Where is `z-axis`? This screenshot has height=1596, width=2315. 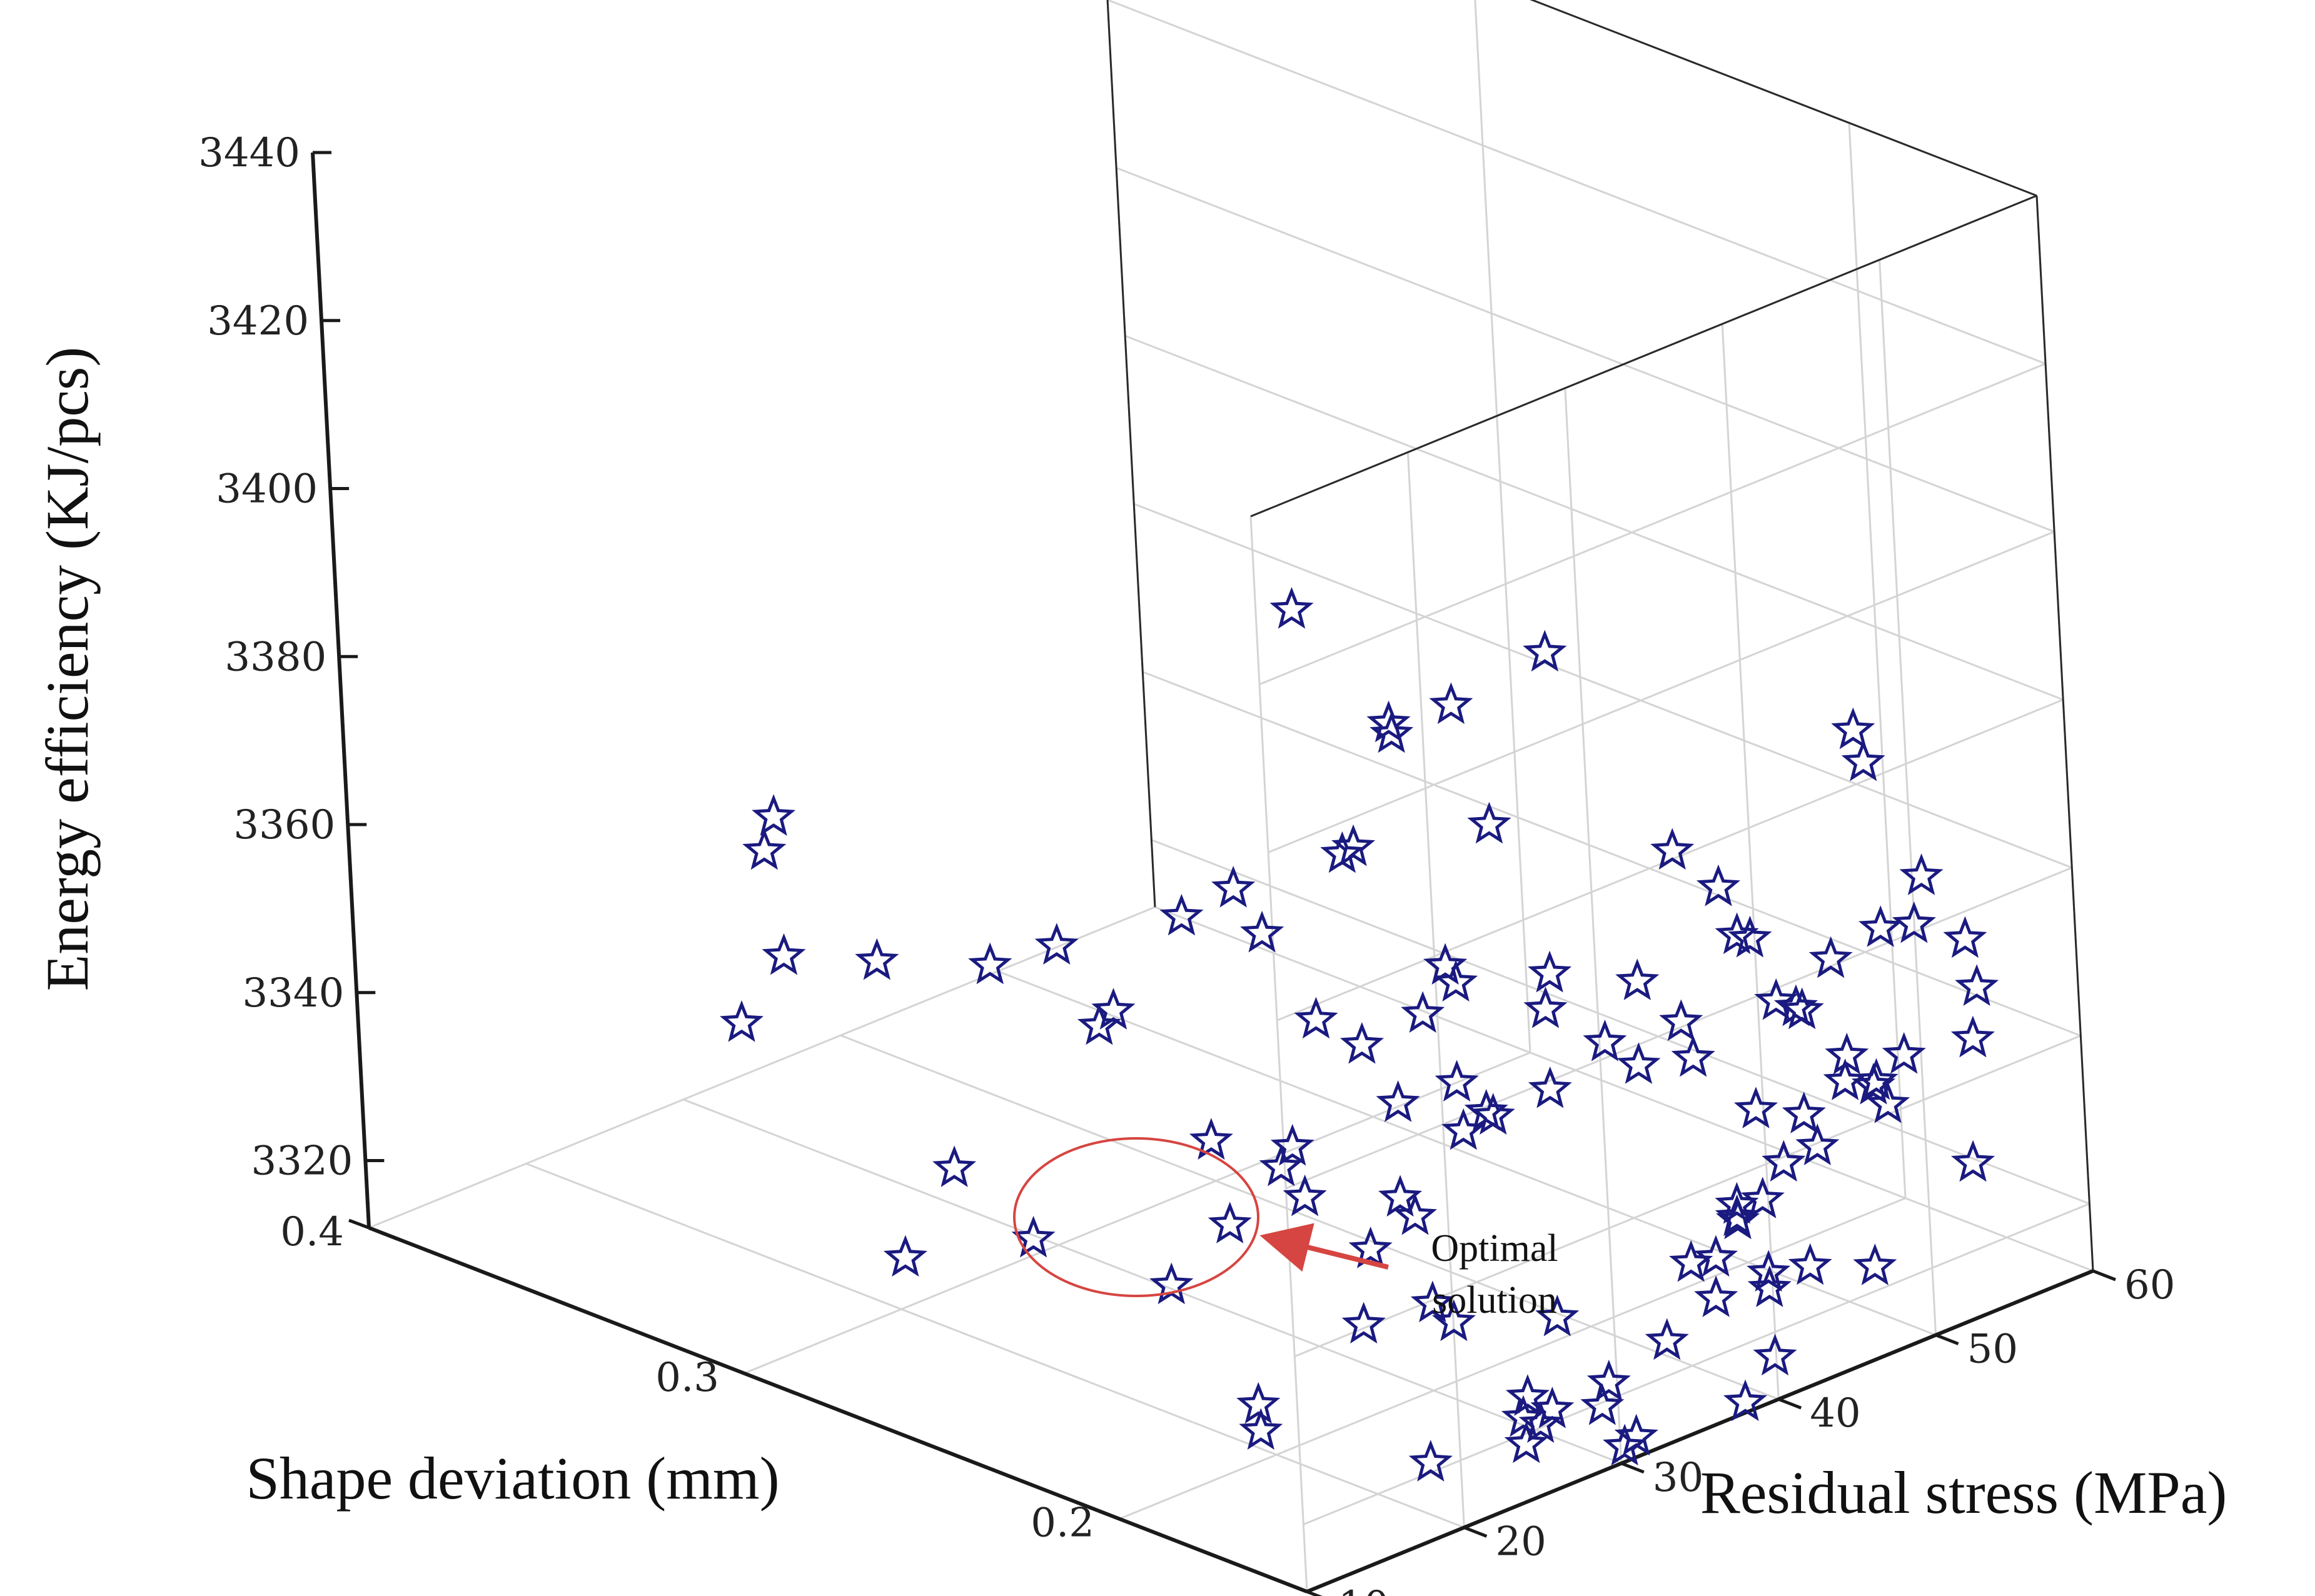 z-axis is located at coordinates (341, 690).